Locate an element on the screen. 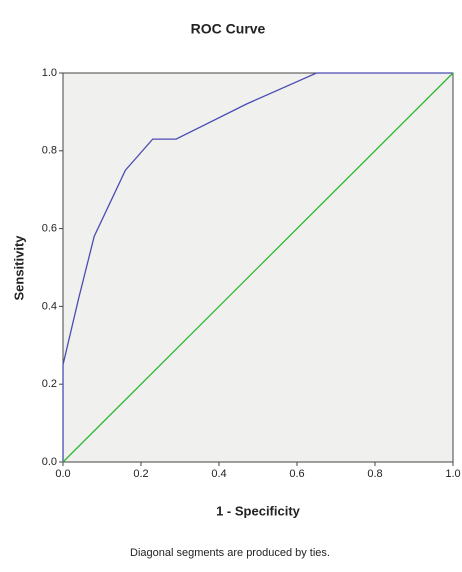 This screenshot has width=462, height=572. chart-title: ROC Curve is located at coordinates (228, 29).